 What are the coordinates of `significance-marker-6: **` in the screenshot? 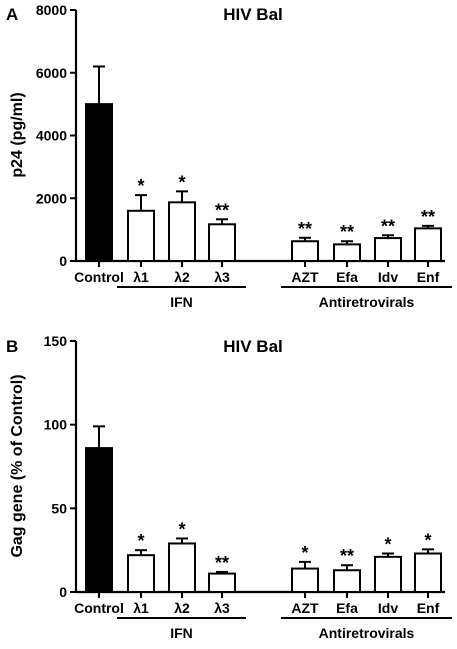 It's located at (388, 226).